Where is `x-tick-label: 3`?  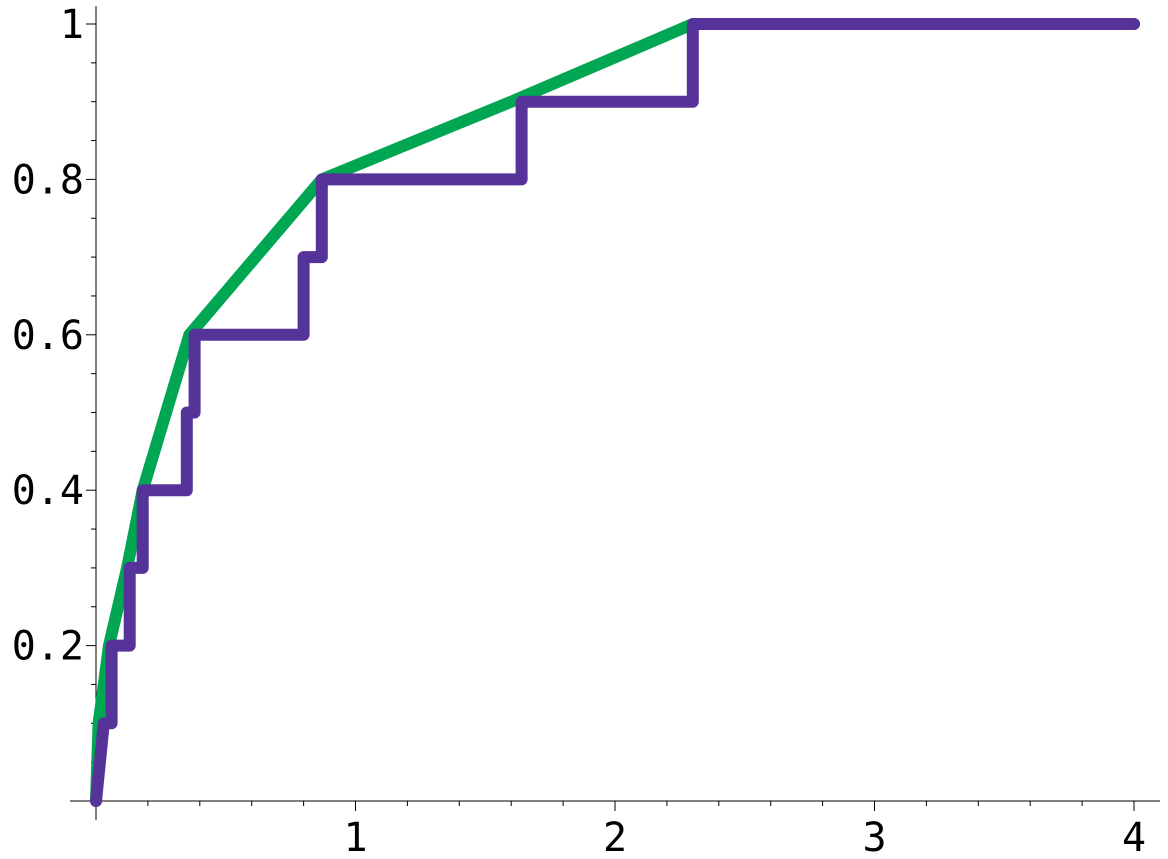 x-tick-label: 3 is located at coordinates (874, 837).